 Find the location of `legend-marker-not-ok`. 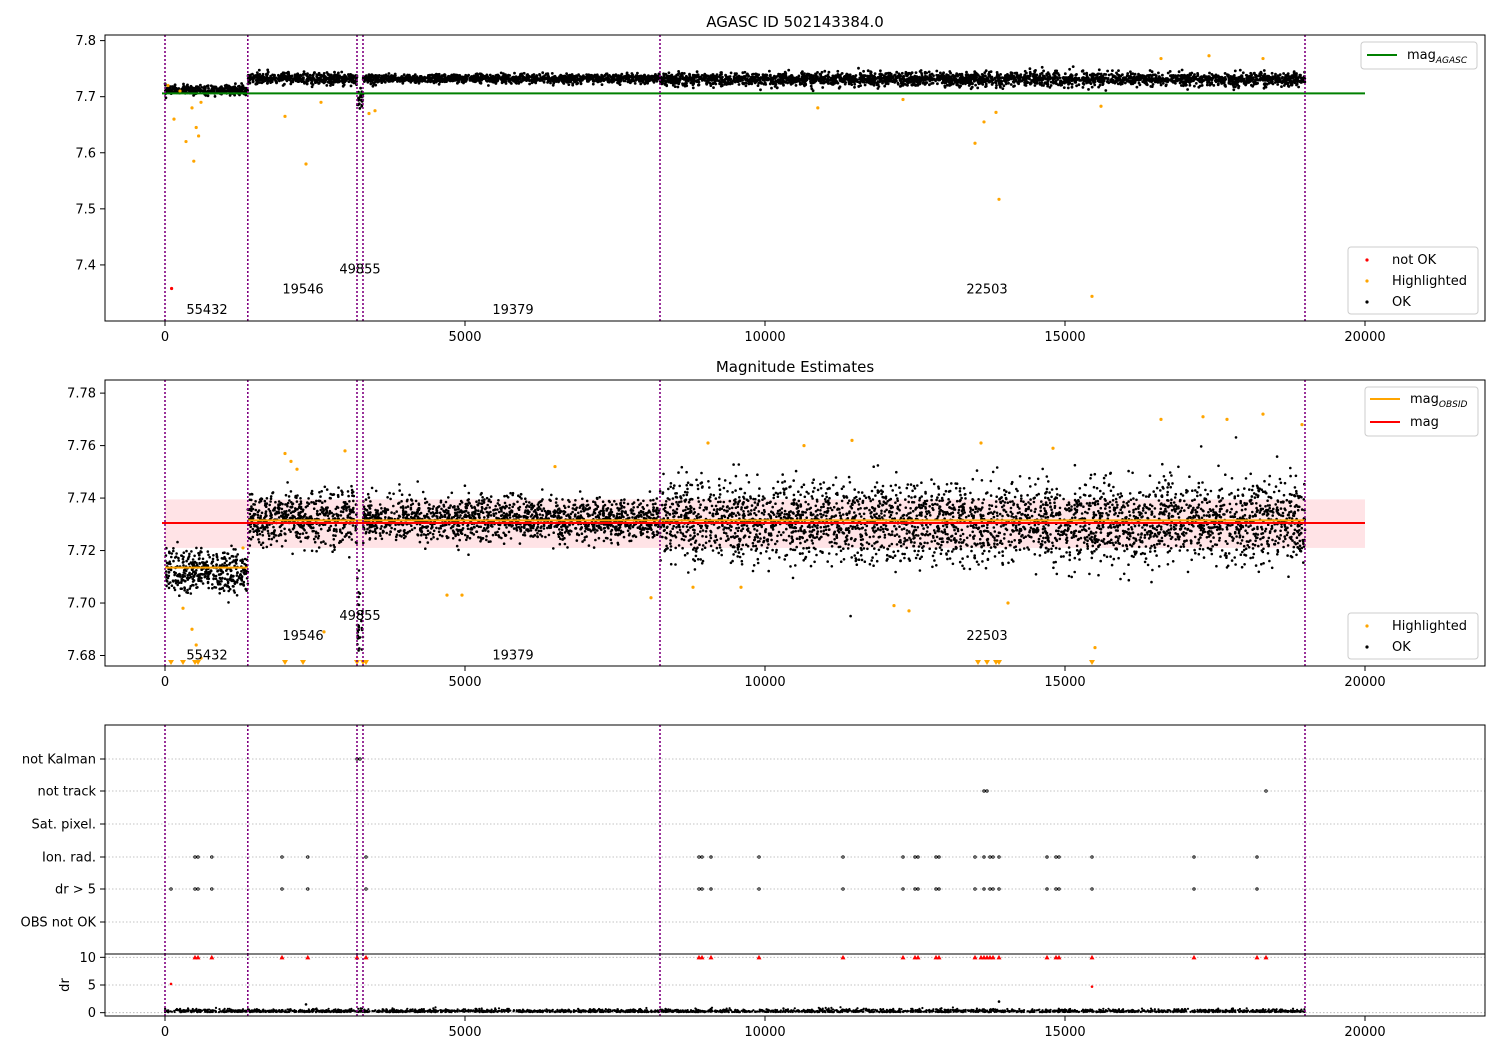

legend-marker-not-ok is located at coordinates (1367, 260).